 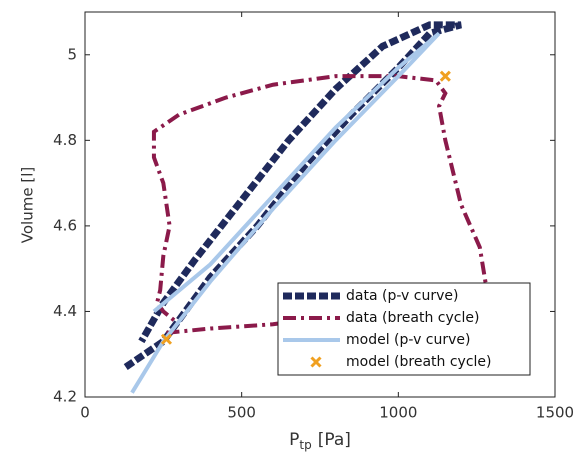 What do you see at coordinates (65, 225) in the screenshot?
I see `y-tick-label: 4.6` at bounding box center [65, 225].